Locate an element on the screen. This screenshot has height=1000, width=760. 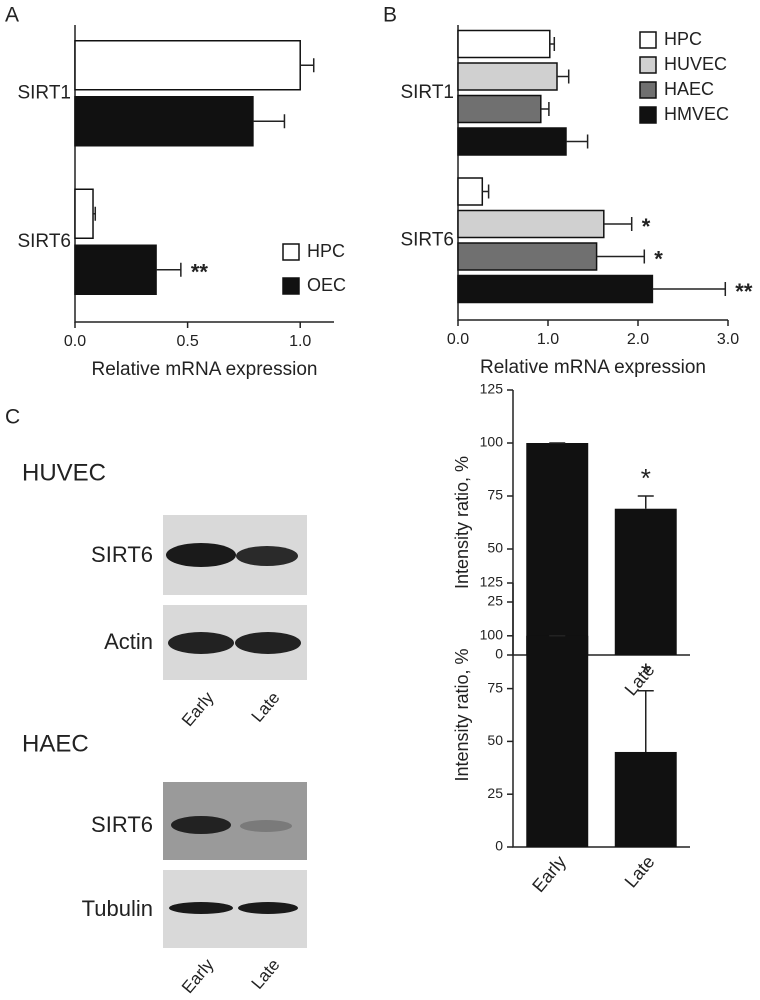
x-tick-label: 3.0 is located at coordinates (728, 339).